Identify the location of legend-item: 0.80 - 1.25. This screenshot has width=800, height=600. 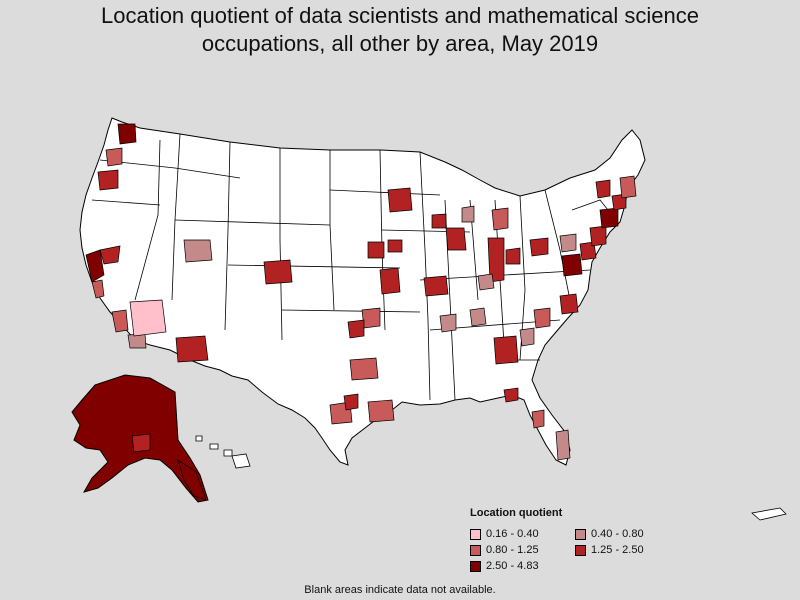
(522, 550).